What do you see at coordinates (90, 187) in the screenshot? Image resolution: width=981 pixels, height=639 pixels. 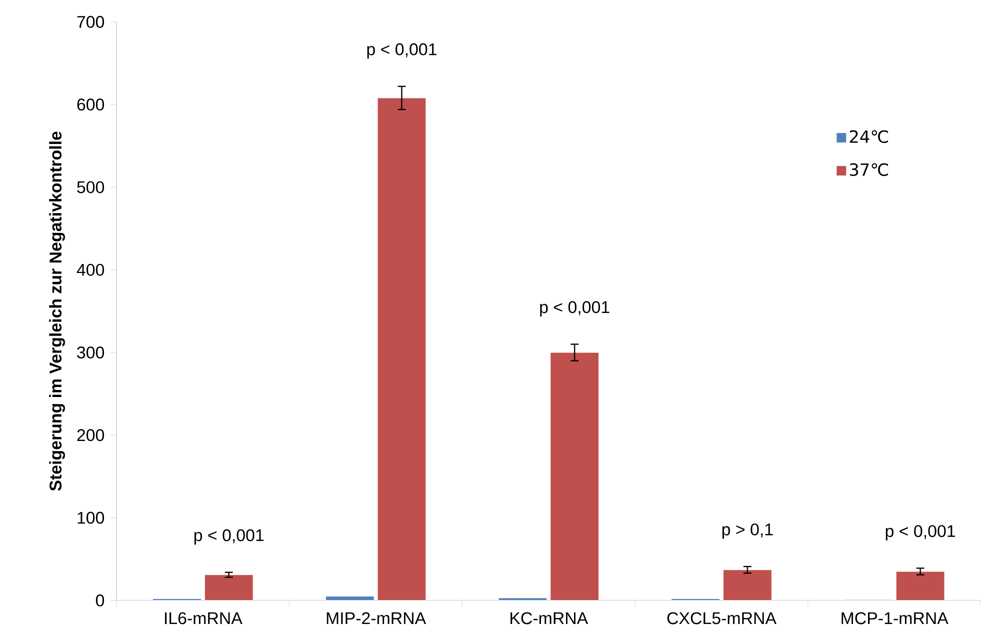 I see `y-tick-label: 500` at bounding box center [90, 187].